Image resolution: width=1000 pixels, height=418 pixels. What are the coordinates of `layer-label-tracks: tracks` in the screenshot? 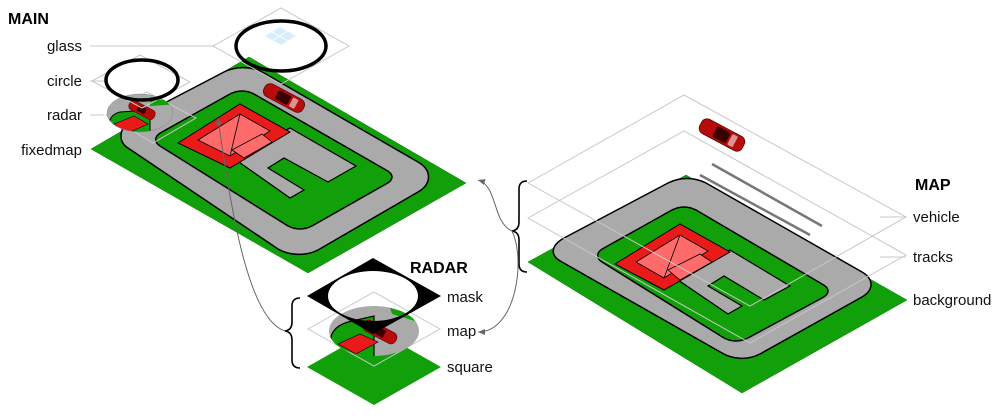 It's located at (933, 257).